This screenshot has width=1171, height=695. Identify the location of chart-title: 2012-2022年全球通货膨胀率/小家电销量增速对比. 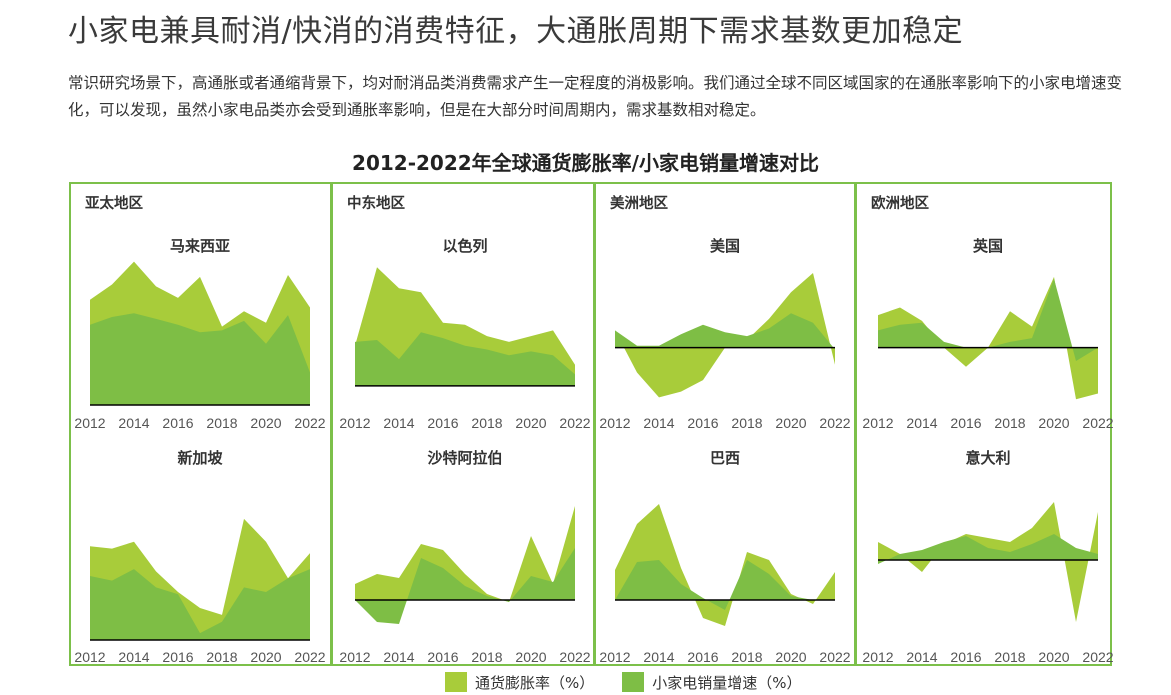
(585, 163).